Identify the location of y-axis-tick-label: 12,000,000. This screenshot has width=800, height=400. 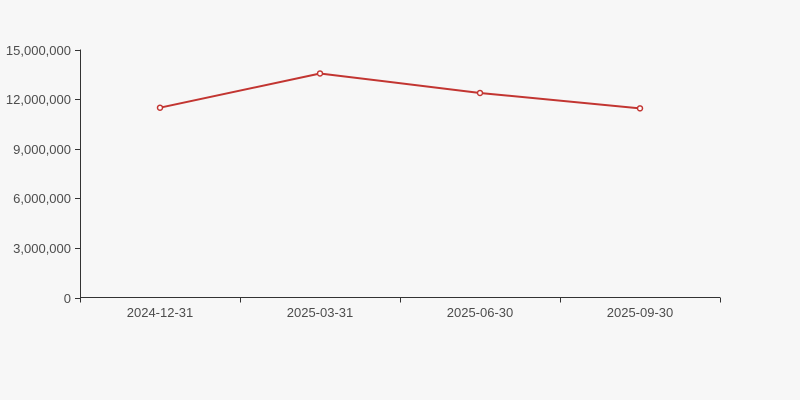
(38, 99).